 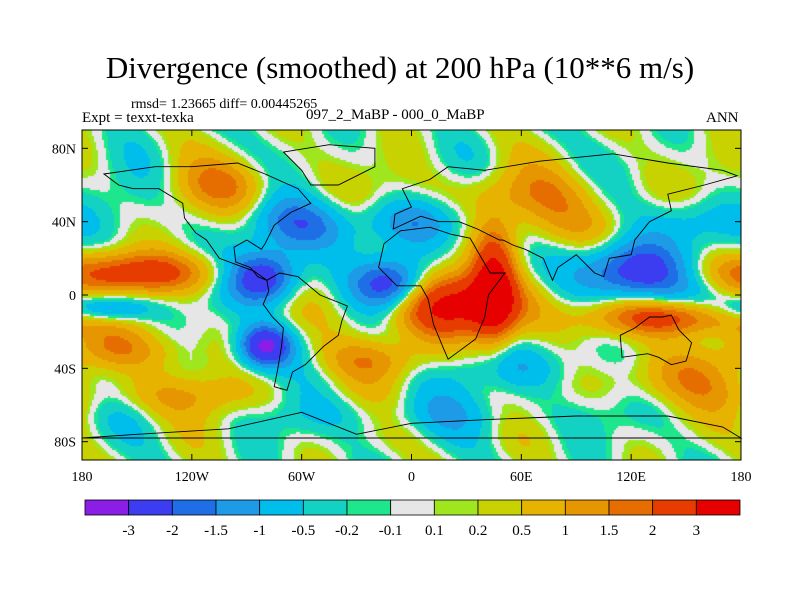 What do you see at coordinates (172, 531) in the screenshot?
I see `colorbar-label: -2` at bounding box center [172, 531].